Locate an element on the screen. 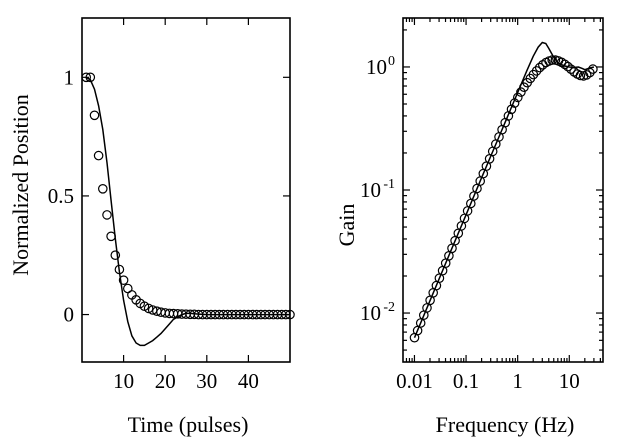 The image size is (621, 445). y-tick-label: 1 is located at coordinates (69, 77).